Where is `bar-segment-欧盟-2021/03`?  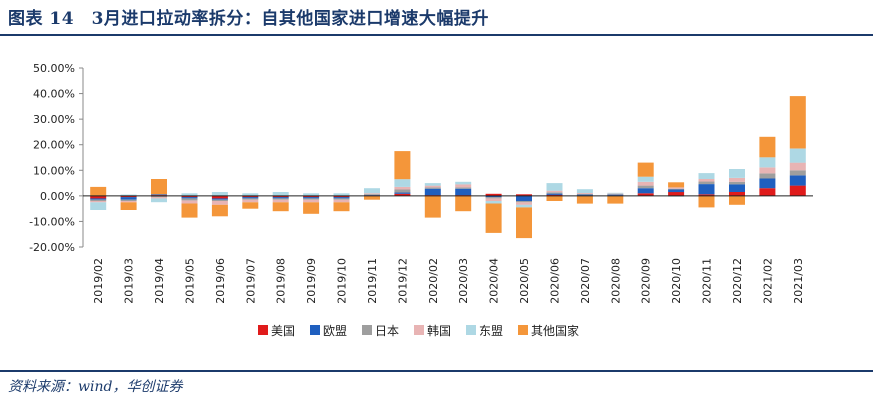
bar-segment-欧盟-2021/03 is located at coordinates (797, 180).